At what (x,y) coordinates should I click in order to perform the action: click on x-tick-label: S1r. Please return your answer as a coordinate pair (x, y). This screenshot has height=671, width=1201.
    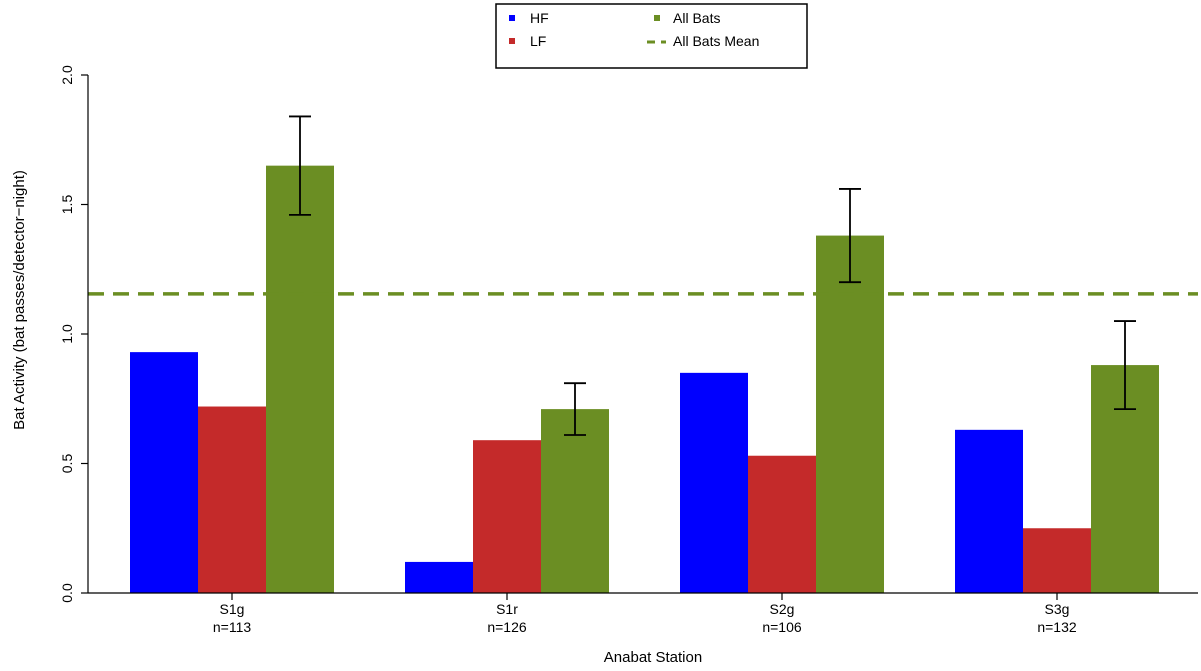
    Looking at the image, I should click on (507, 609).